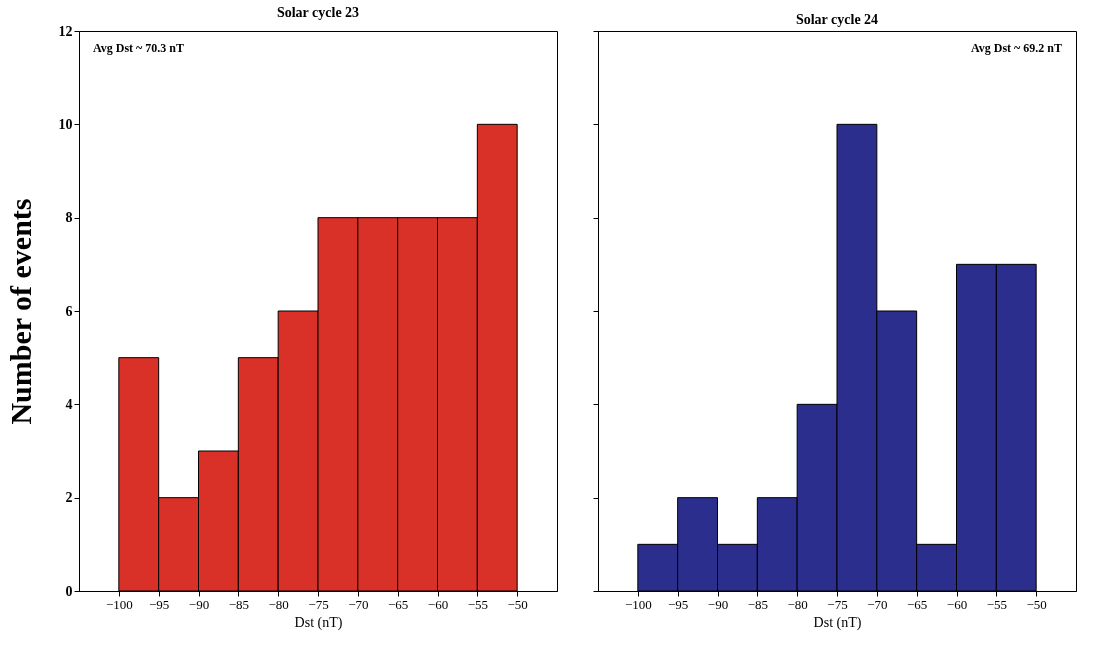 This screenshot has width=1119, height=648. What do you see at coordinates (69, 404) in the screenshot?
I see `y-tick-label: 4` at bounding box center [69, 404].